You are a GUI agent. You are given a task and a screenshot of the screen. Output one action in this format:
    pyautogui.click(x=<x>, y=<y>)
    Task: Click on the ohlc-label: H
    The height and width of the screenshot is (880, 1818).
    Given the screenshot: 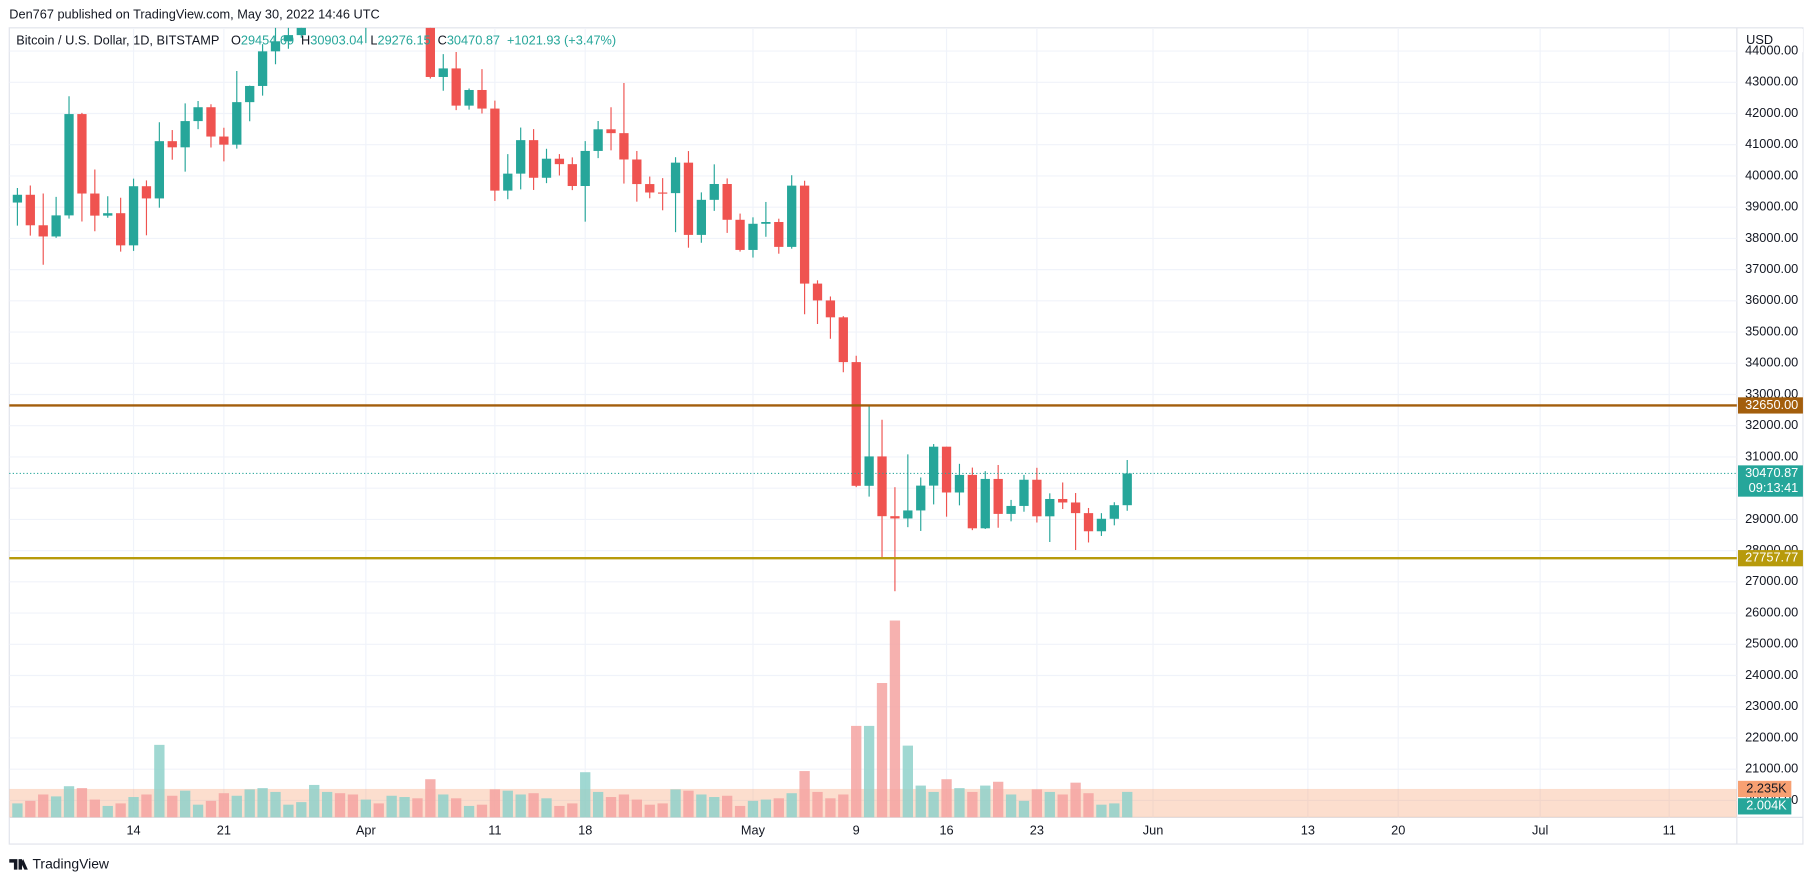 What is the action you would take?
    pyautogui.click(x=305, y=40)
    